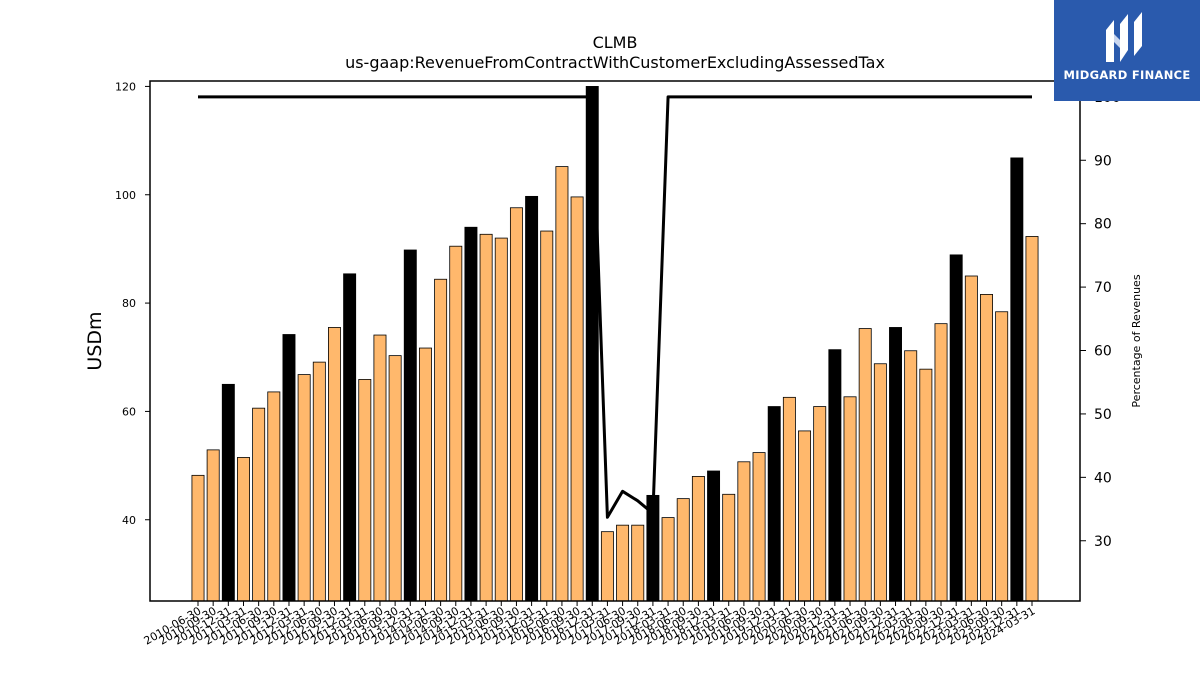 The width and height of the screenshot is (1200, 675). Describe the element at coordinates (129, 520) in the screenshot. I see `y-tick-label: 40` at that location.